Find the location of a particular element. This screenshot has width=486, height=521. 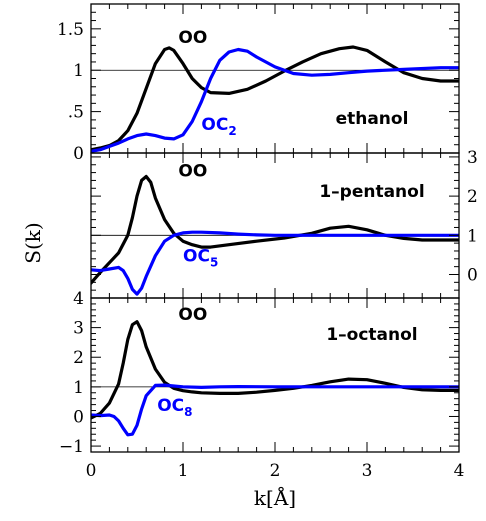

series-annotation: OC2 is located at coordinates (218, 126).